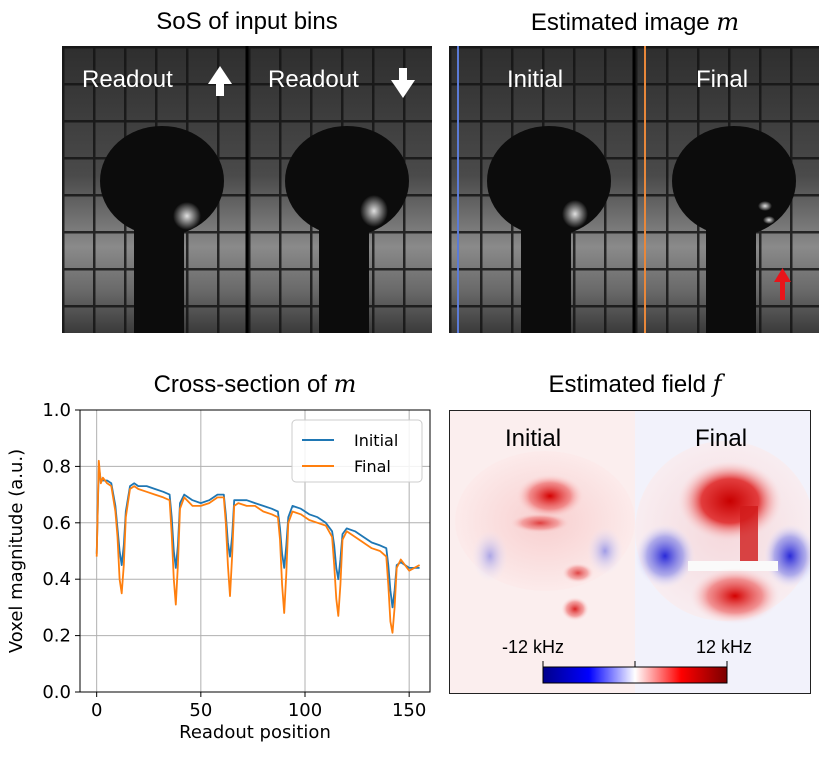 Image resolution: width=824 pixels, height=759 pixels. I want to click on arrow-up-icon, so click(220, 81).